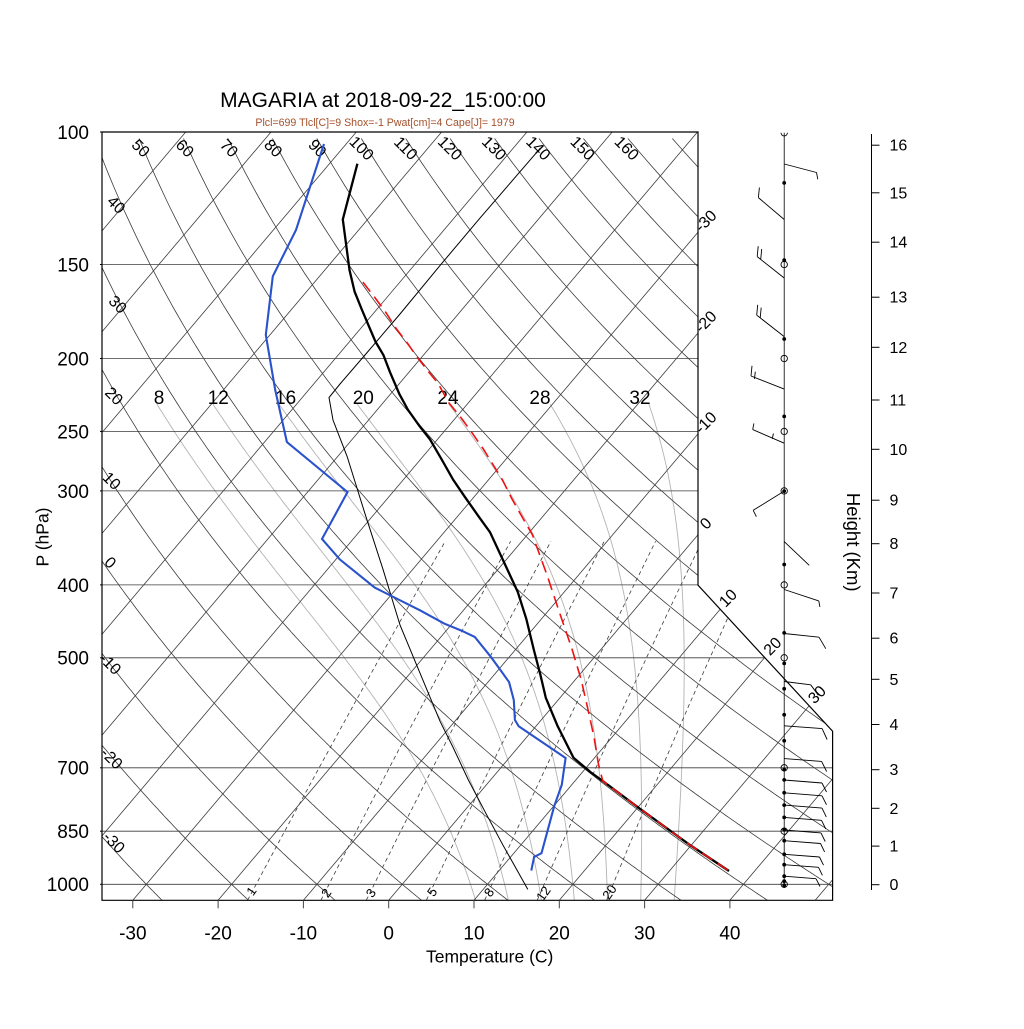 This screenshot has width=1024, height=1029. I want to click on svg-text: 40, so click(729, 933).